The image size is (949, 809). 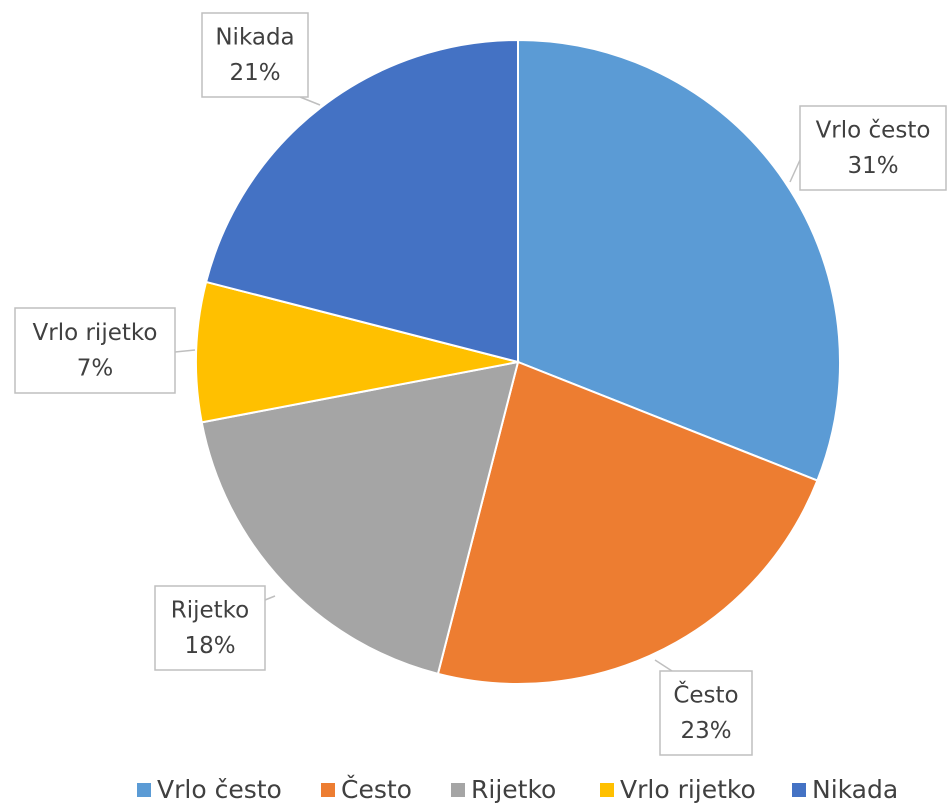 I want to click on legend-label: Rijetko, so click(x=513, y=789).